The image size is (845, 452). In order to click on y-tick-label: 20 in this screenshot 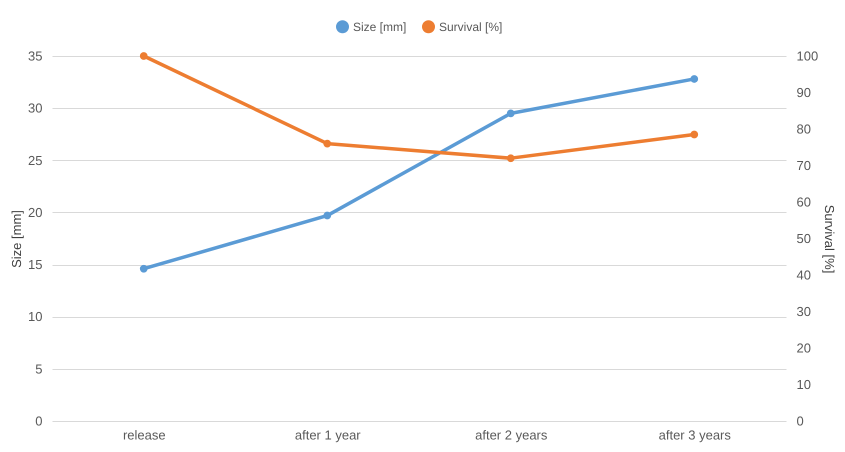, I will do `click(35, 212)`.